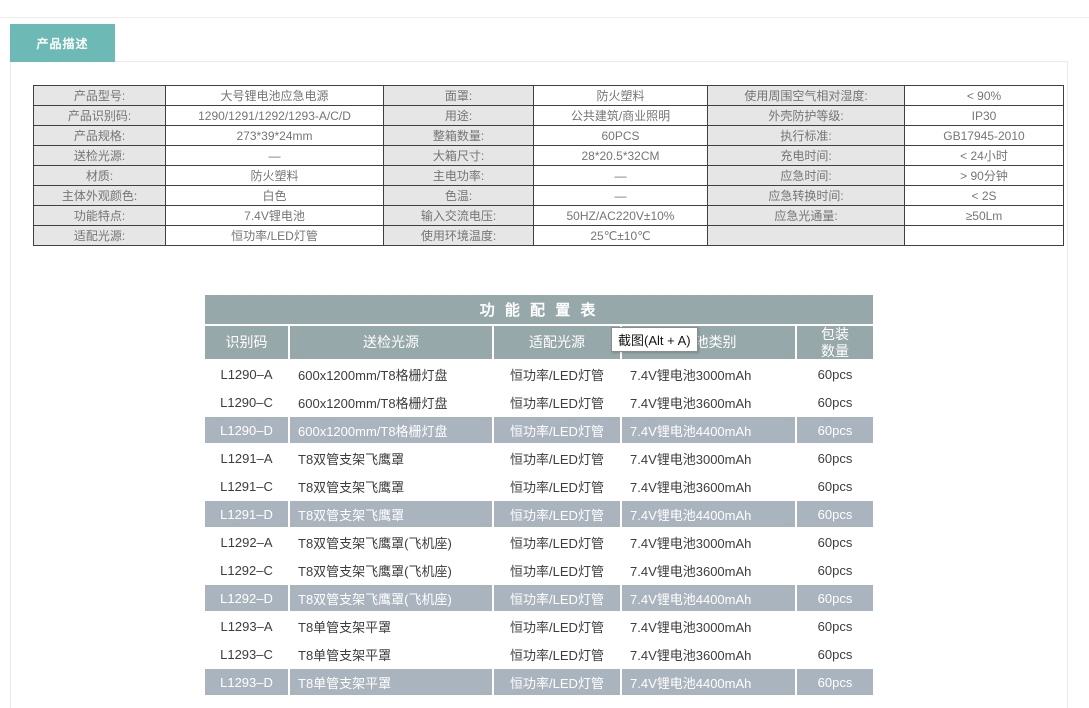  What do you see at coordinates (806, 135) in the screenshot?
I see `spec-label-cell: 执行标准:` at bounding box center [806, 135].